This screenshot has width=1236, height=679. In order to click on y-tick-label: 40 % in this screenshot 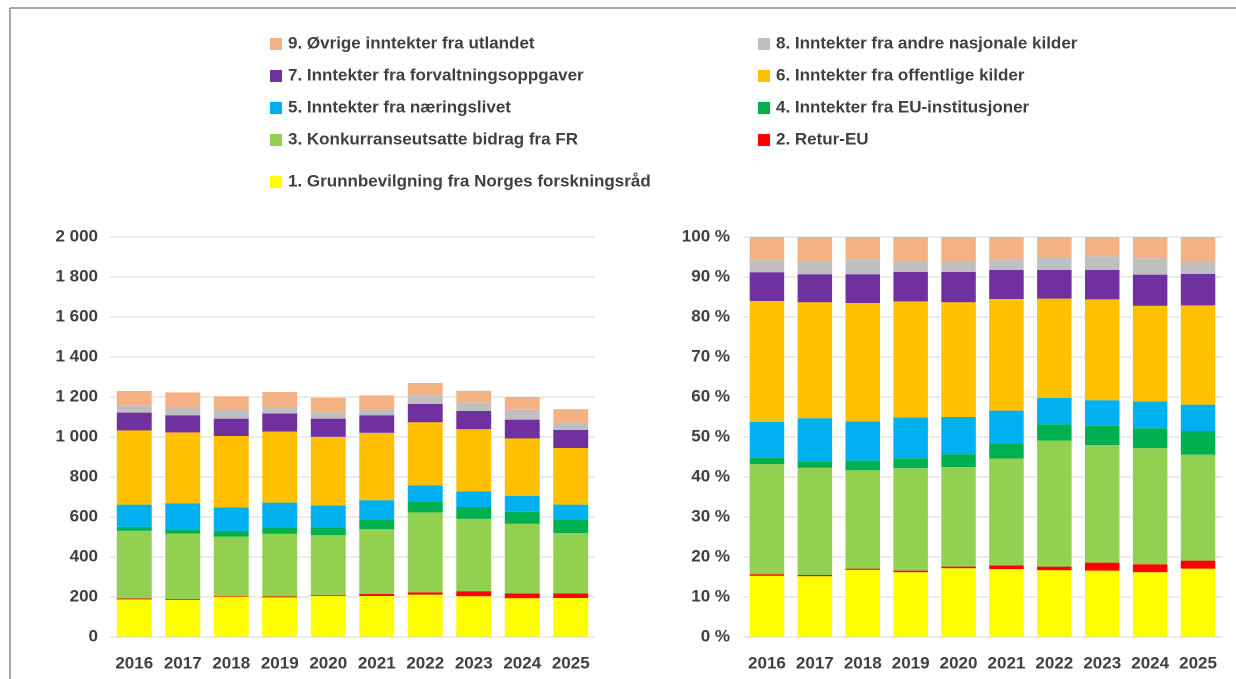, I will do `click(710, 475)`.